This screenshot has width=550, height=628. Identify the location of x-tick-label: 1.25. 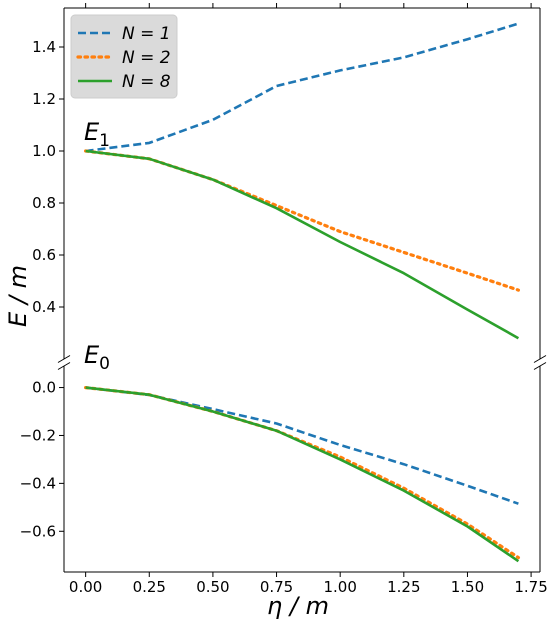
(403, 587).